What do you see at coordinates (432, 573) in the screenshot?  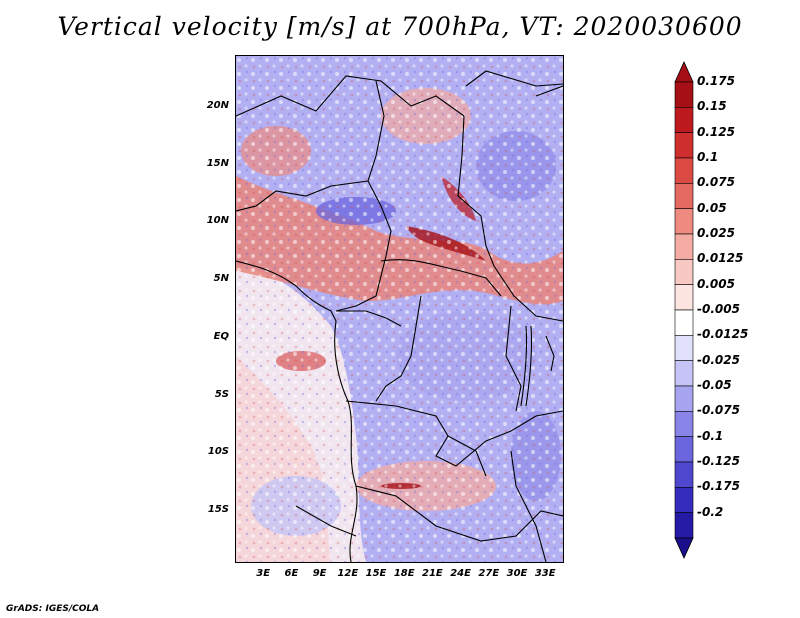 I see `lon-tick-label: 21E` at bounding box center [432, 573].